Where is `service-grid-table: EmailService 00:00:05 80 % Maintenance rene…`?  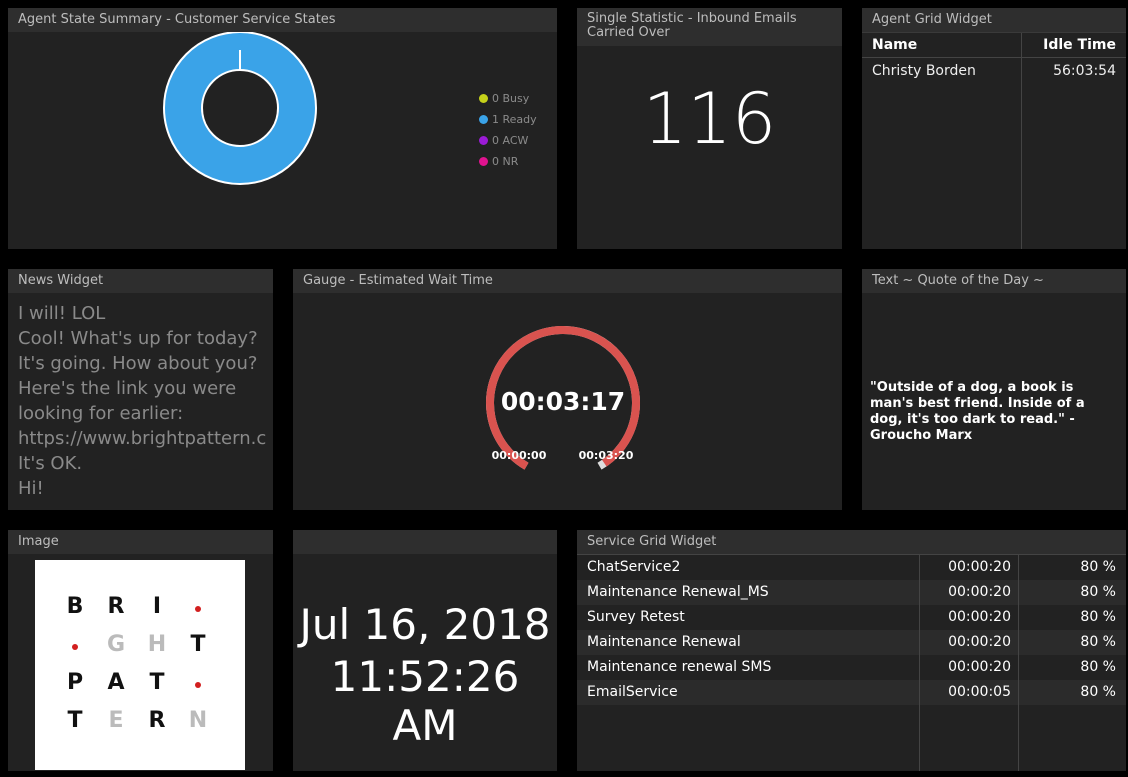 service-grid-table: EmailService 00:00:05 80 % Maintenance rene… is located at coordinates (851, 662).